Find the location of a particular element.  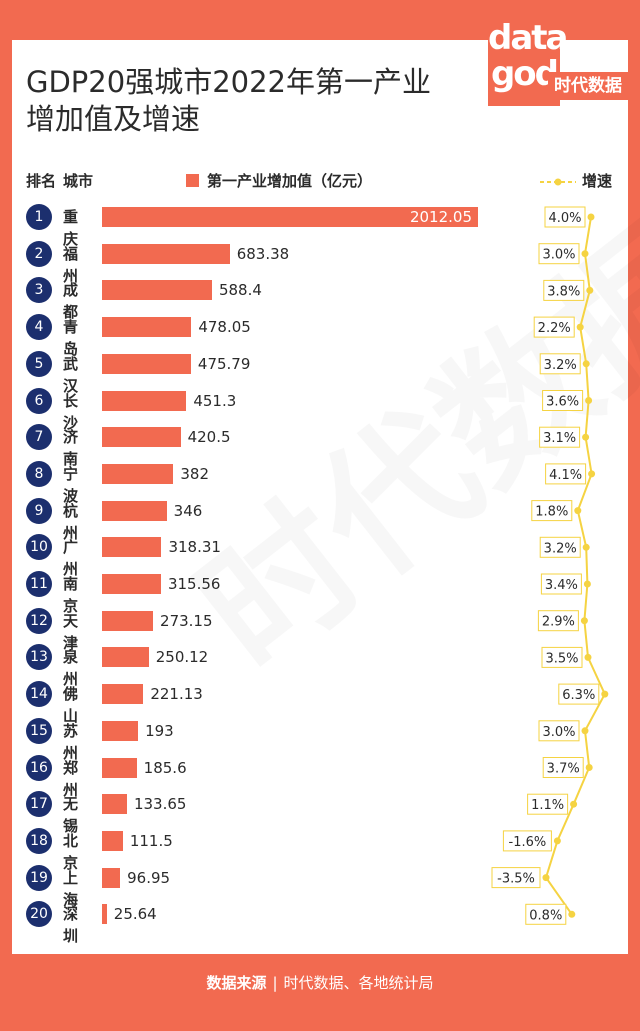

city-label: 济南 is located at coordinates (71, 448).